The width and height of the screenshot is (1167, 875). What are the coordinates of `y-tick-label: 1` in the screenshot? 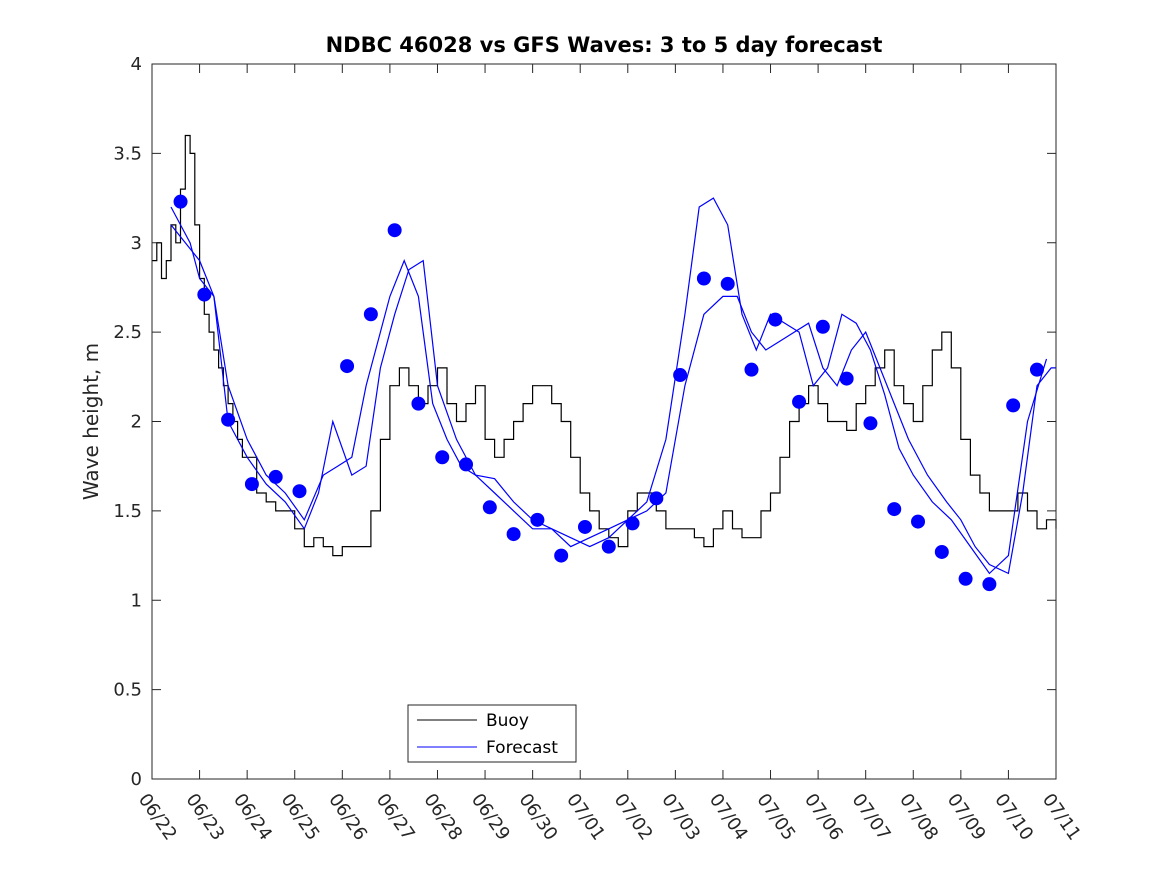 It's located at (136, 600).